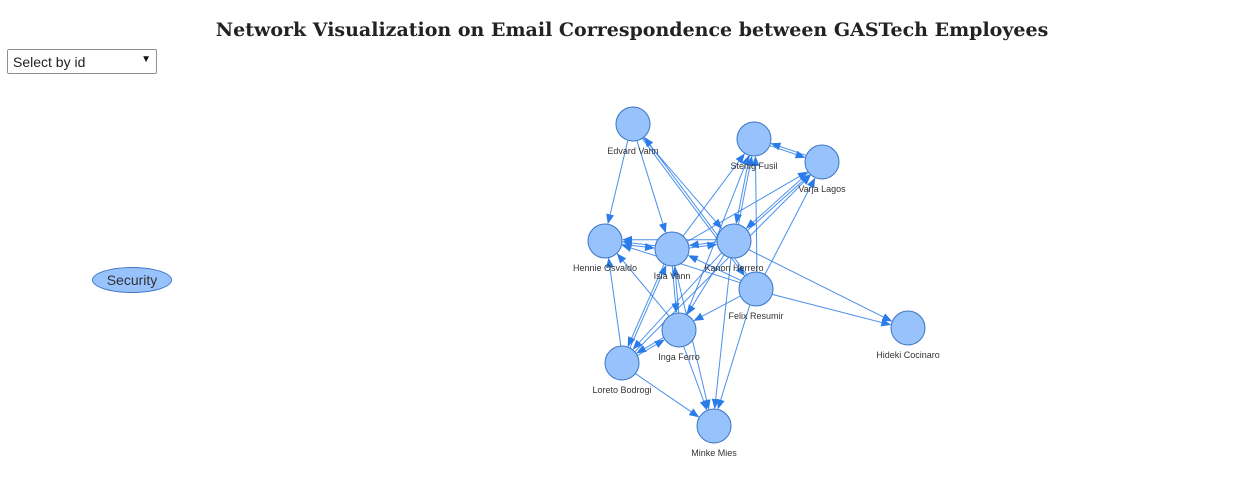 The width and height of the screenshot is (1245, 484). I want to click on node-kanon: Kanon Herrero, so click(734, 248).